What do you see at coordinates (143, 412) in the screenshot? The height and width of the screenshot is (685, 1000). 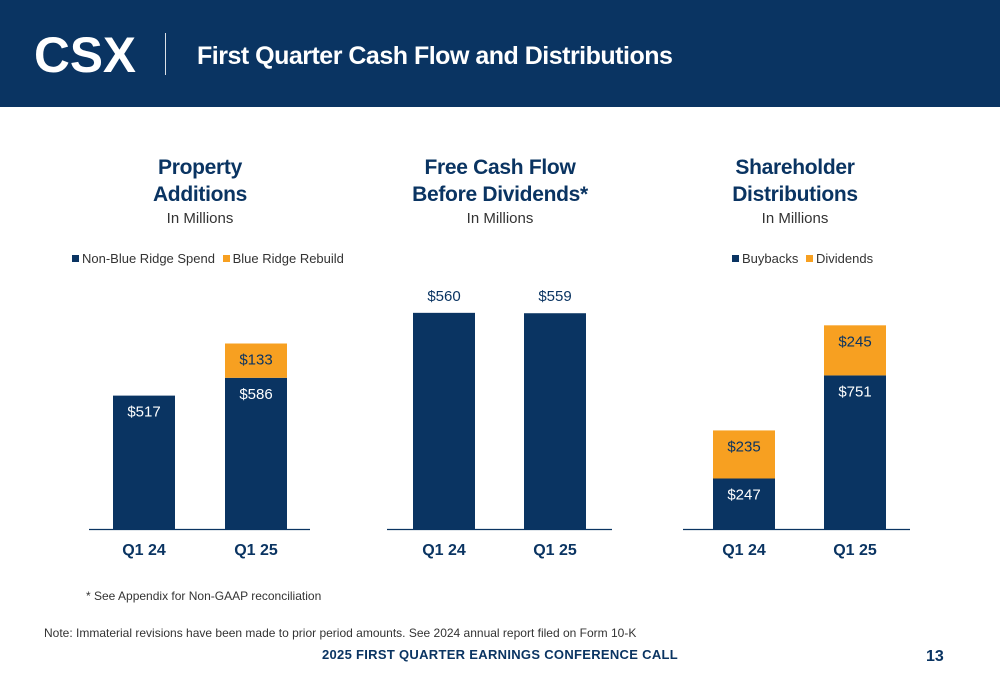 I see `data-label: $517` at bounding box center [143, 412].